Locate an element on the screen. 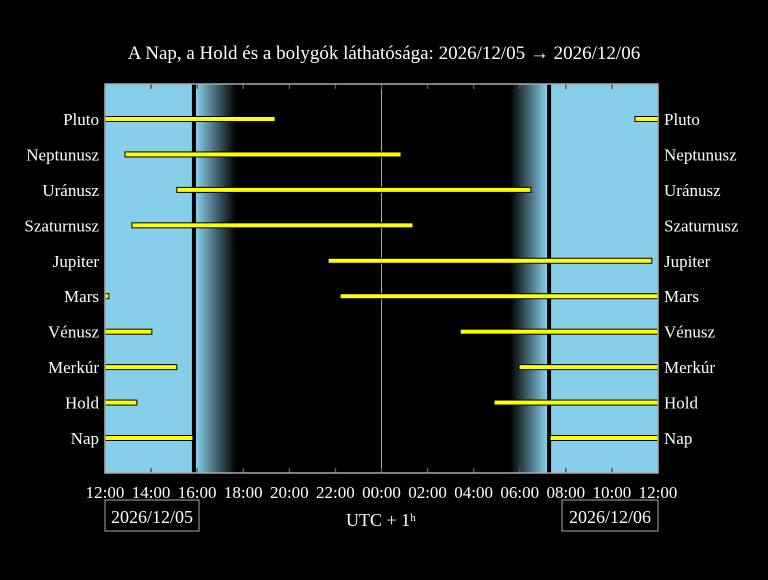  x-tick-label: 18:00 is located at coordinates (243, 492).